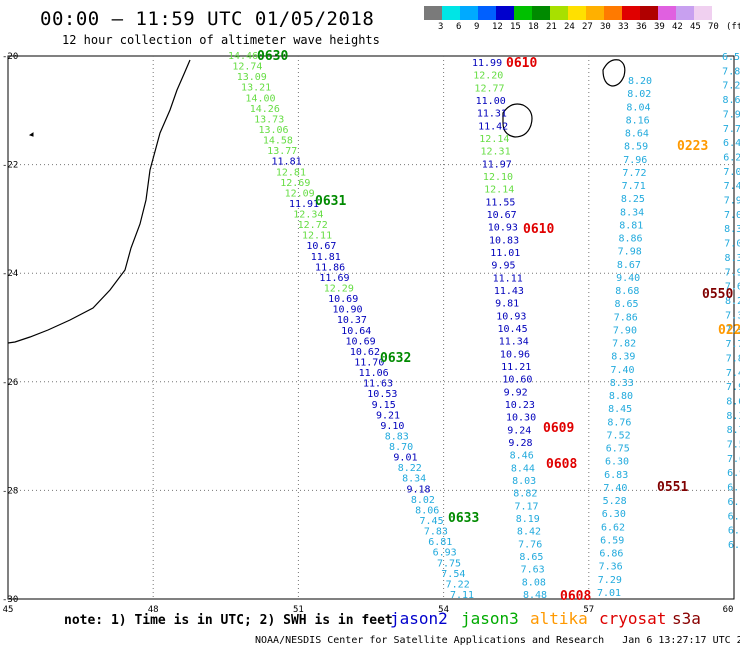 The height and width of the screenshot is (650, 740). I want to click on track1-swh-label: 10.90, so click(347, 310).